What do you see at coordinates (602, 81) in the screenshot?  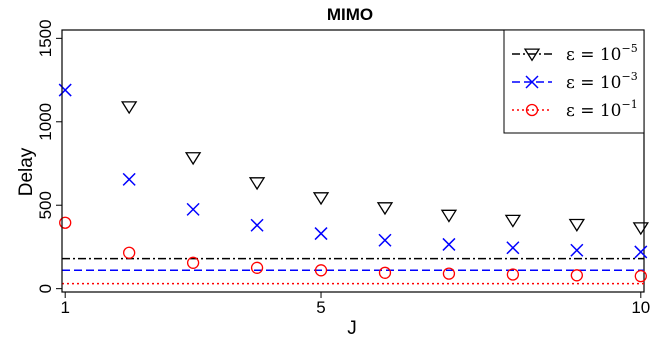 I see `legend-label: ε = 10−3` at bounding box center [602, 81].